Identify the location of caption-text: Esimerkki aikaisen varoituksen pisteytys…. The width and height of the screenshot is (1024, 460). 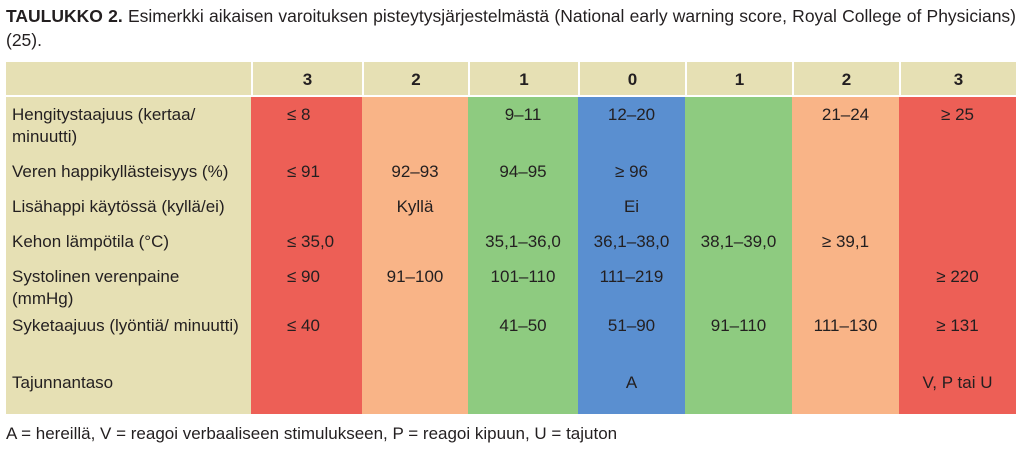
(511, 28).